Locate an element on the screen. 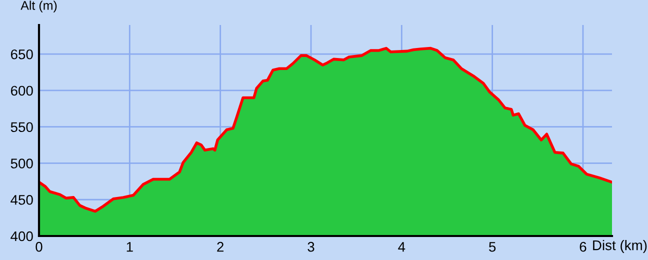 The width and height of the screenshot is (648, 260). x-axis-title: Dist (km) is located at coordinates (620, 246).